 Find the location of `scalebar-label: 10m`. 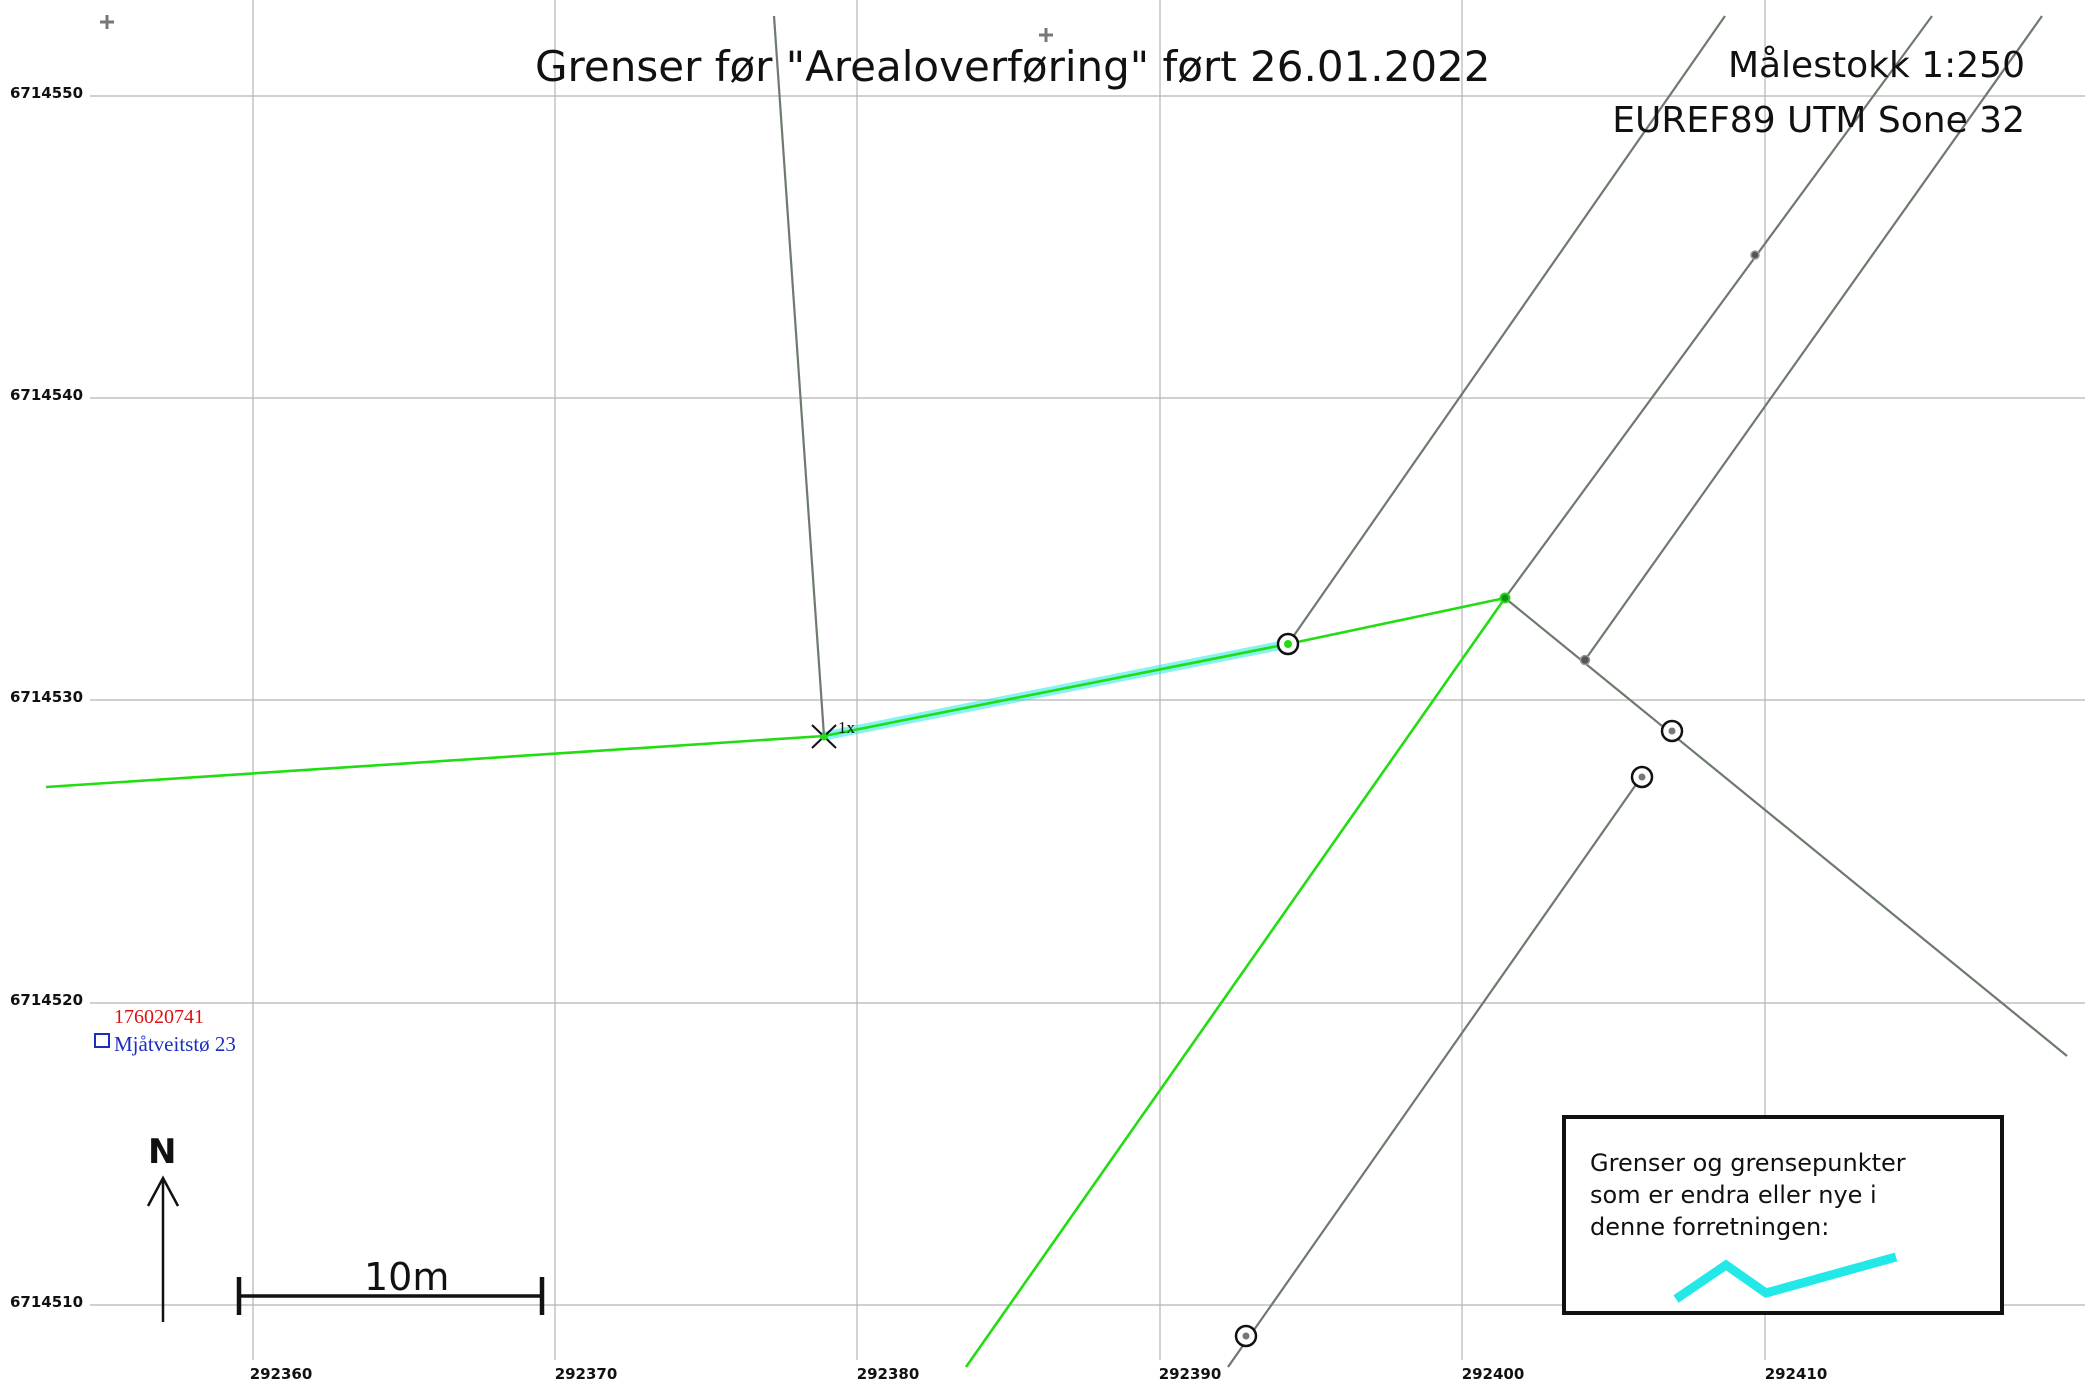

scalebar-label: 10m is located at coordinates (407, 1277).